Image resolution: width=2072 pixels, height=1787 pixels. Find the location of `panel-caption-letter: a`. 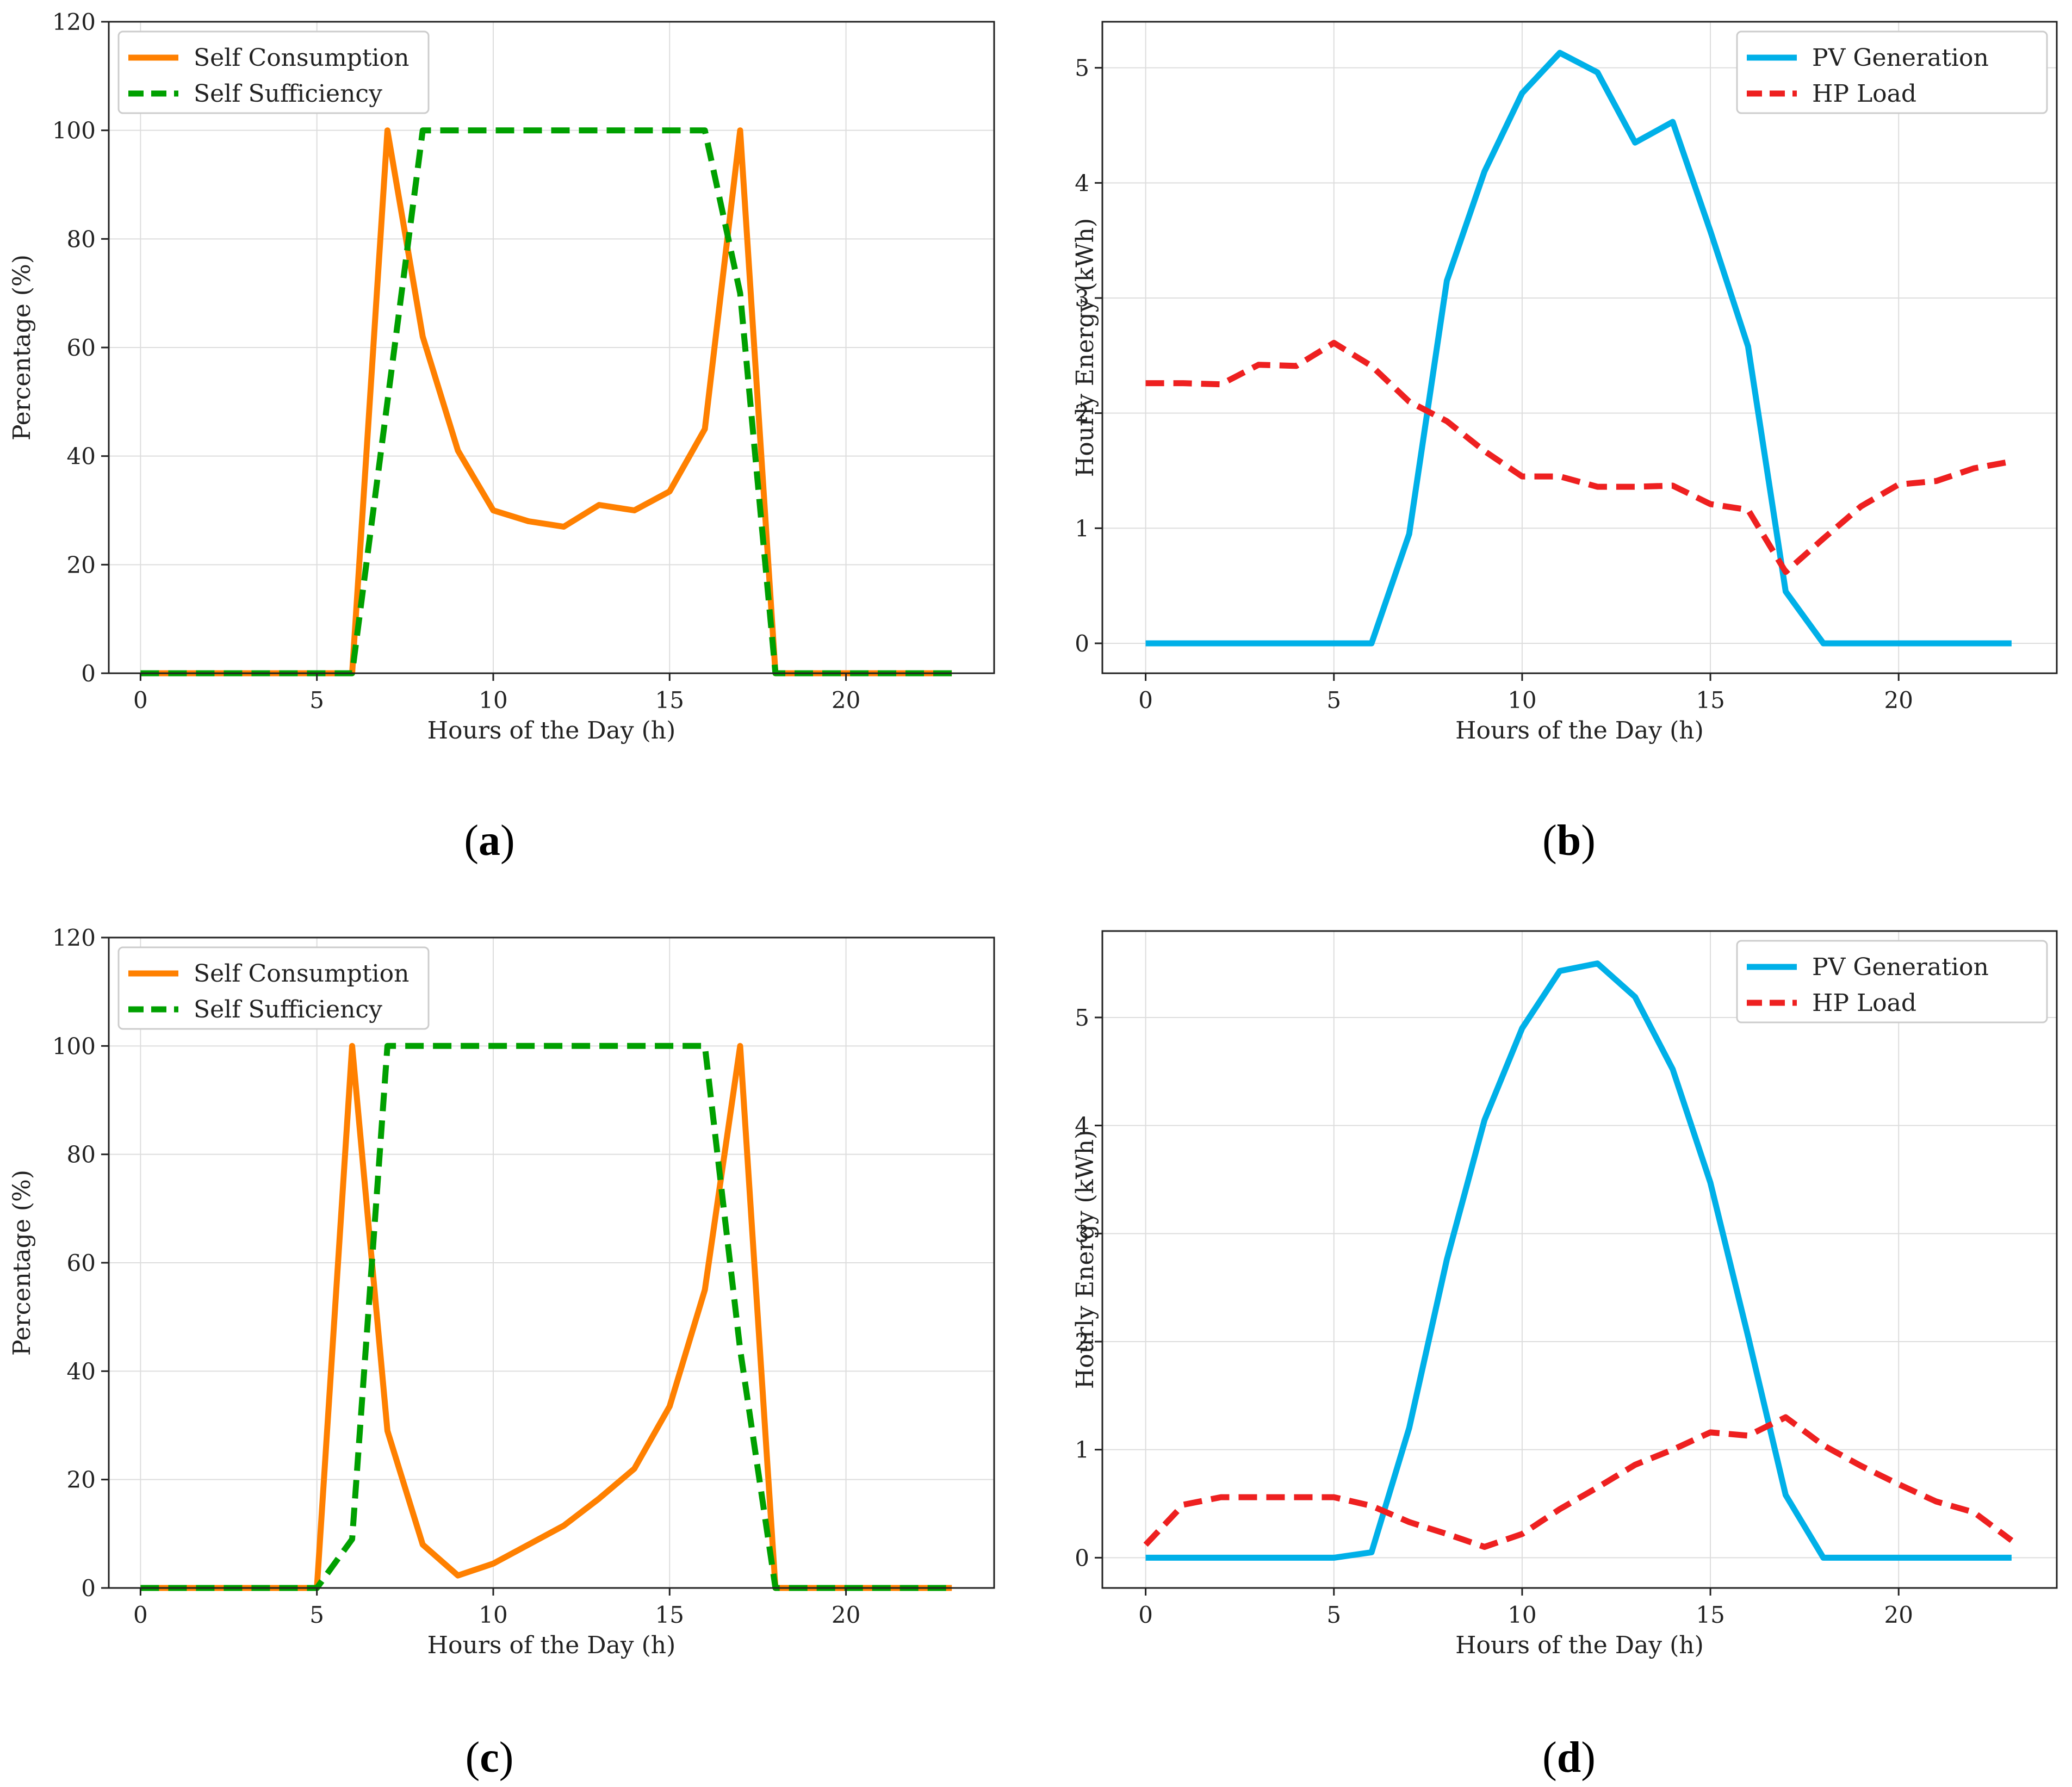

panel-caption-letter: a is located at coordinates (490, 841).